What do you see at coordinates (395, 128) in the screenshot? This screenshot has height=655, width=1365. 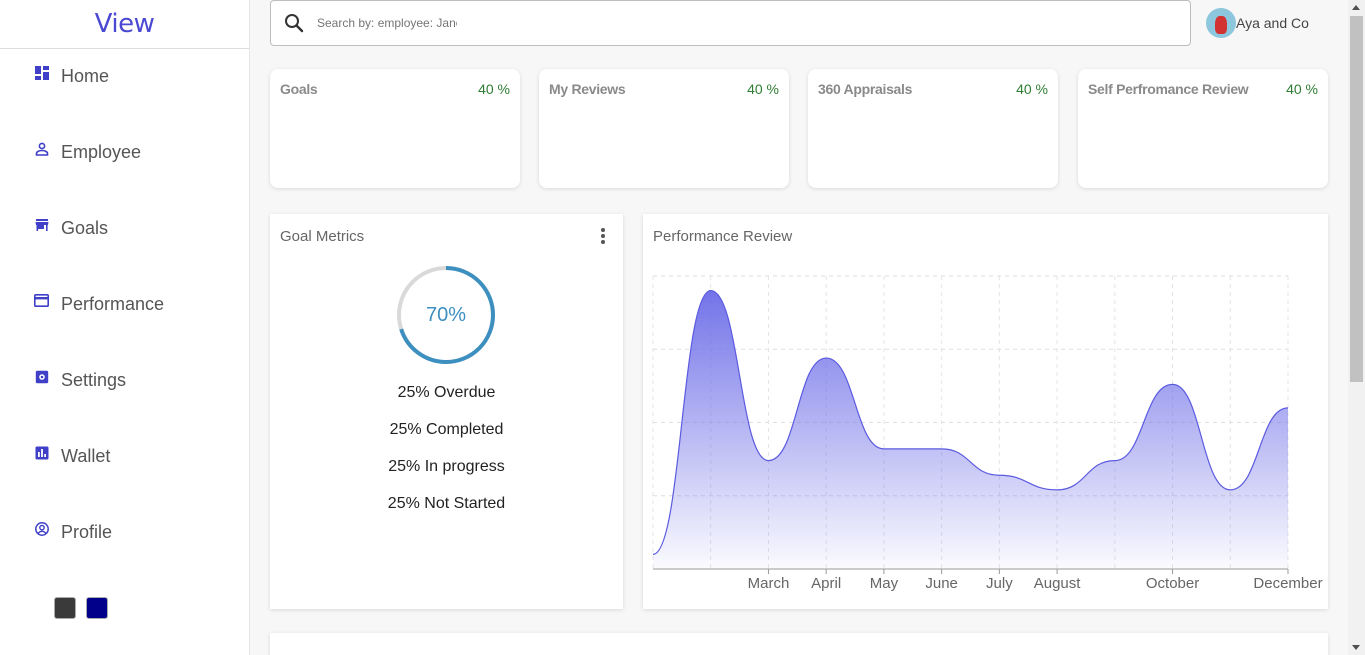 I see `stat-card-goals: Goals 40 %` at bounding box center [395, 128].